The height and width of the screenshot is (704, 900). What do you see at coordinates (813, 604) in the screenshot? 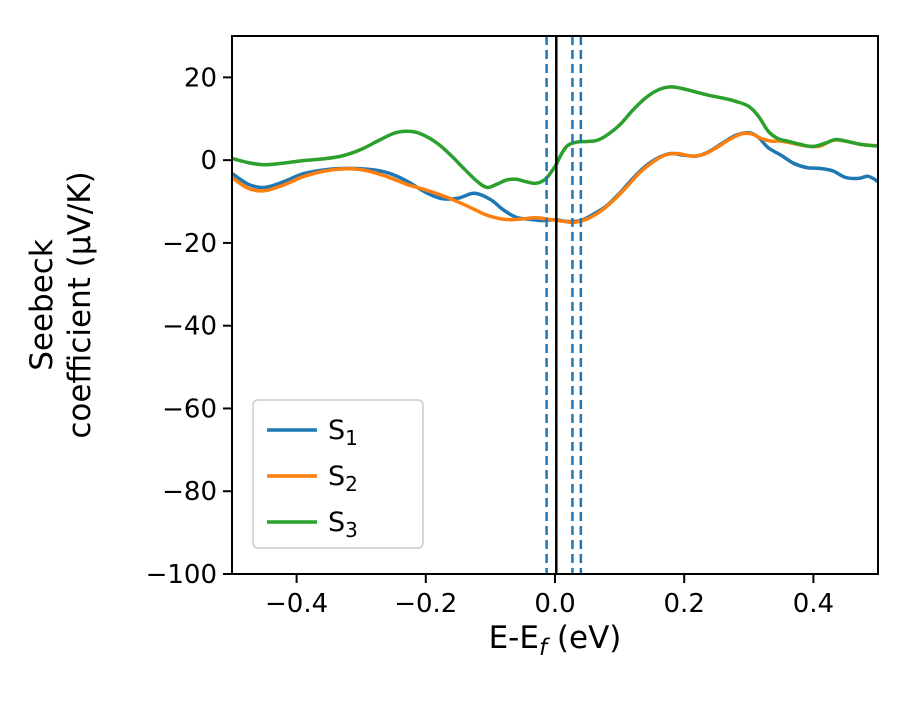
I see `x-tick-label: 0.4` at bounding box center [813, 604].